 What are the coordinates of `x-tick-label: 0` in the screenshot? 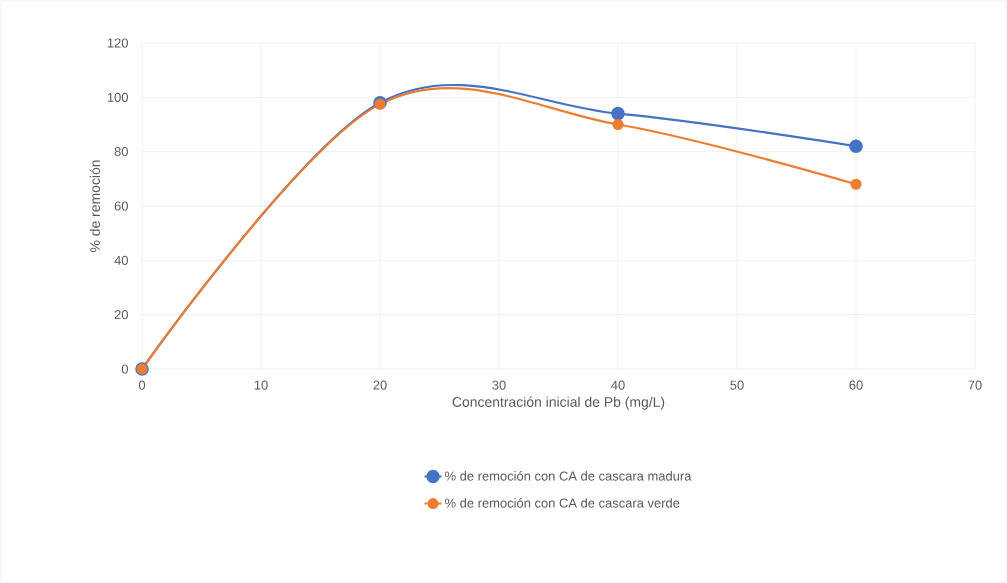 It's located at (142, 385).